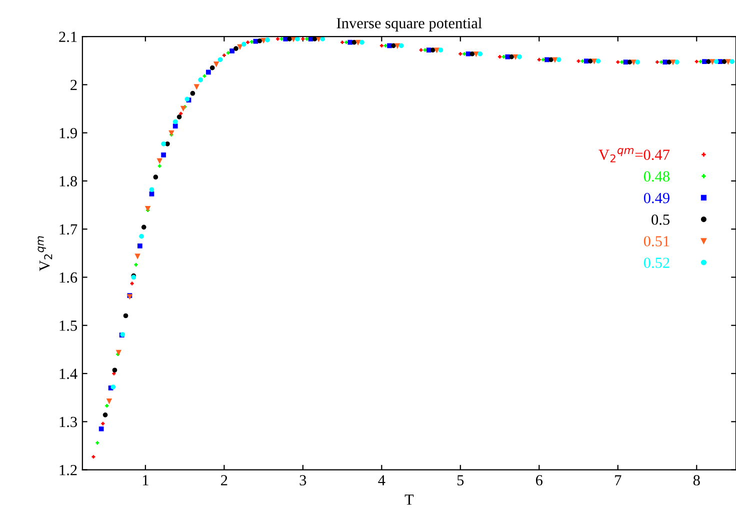 Image resolution: width=736 pixels, height=522 pixels. I want to click on x-tick-label: 8, so click(696, 480).